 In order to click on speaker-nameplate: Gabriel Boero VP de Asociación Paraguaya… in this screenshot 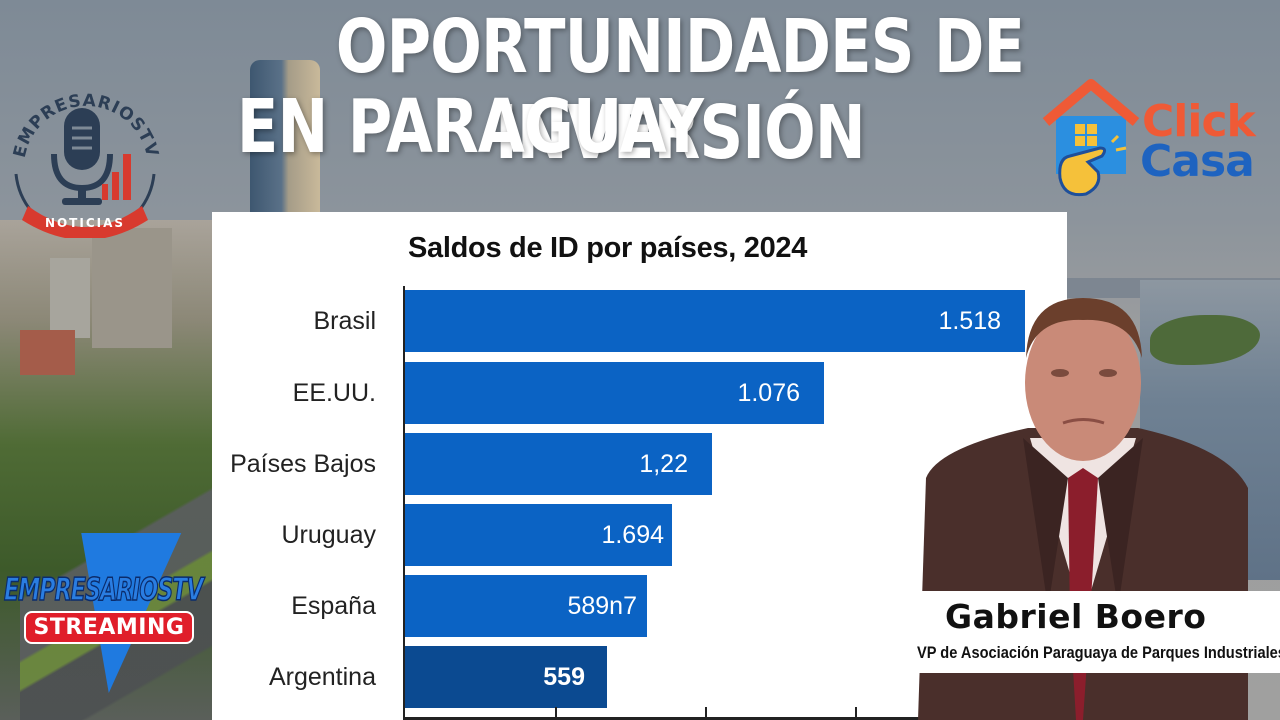, I will do `click(1062, 632)`.